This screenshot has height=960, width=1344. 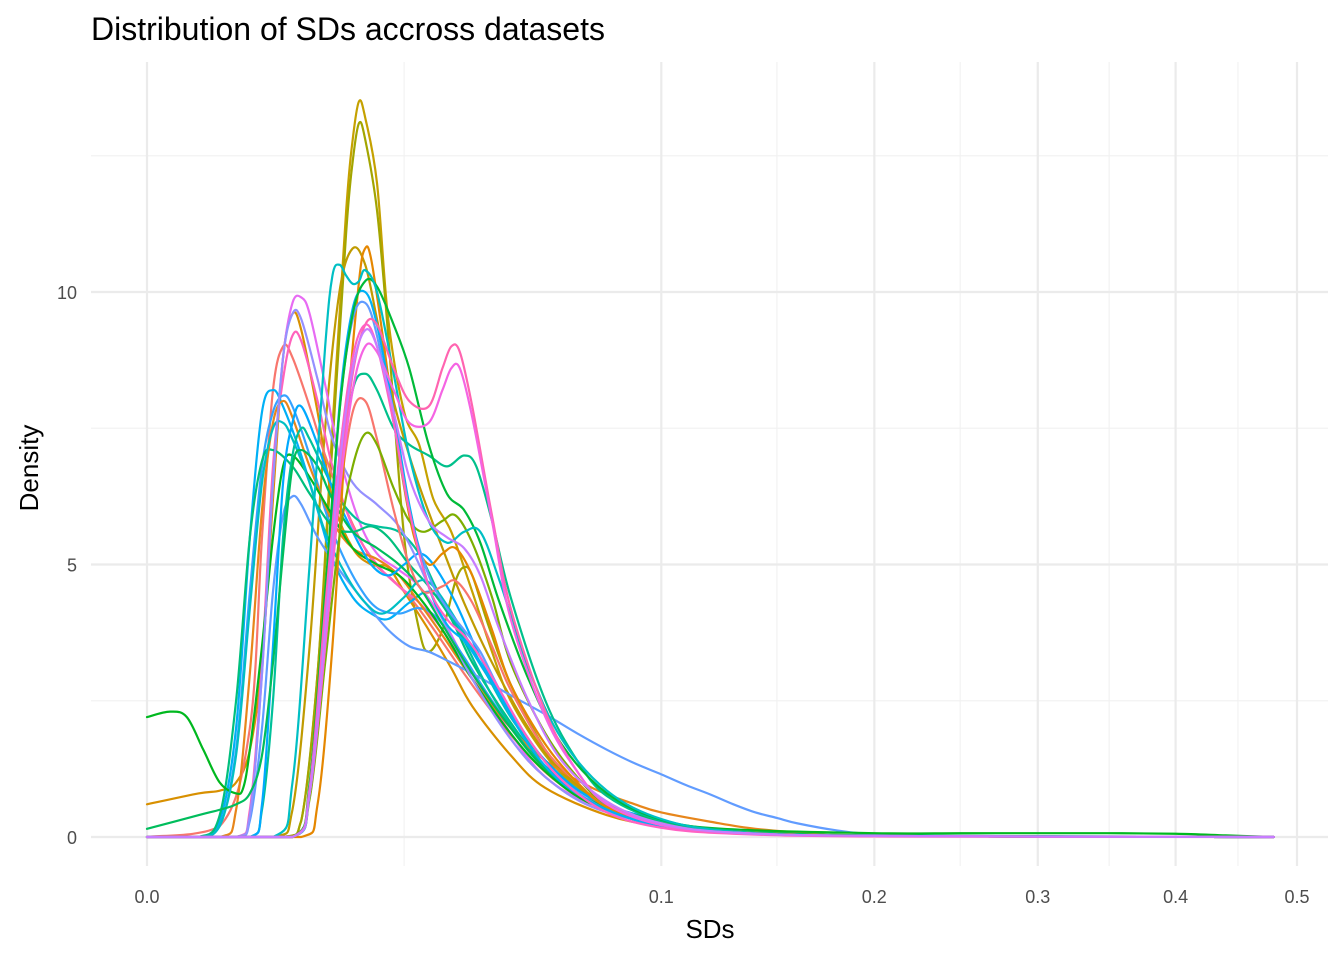 I want to click on x-axis-title: SDs, so click(x=709, y=929).